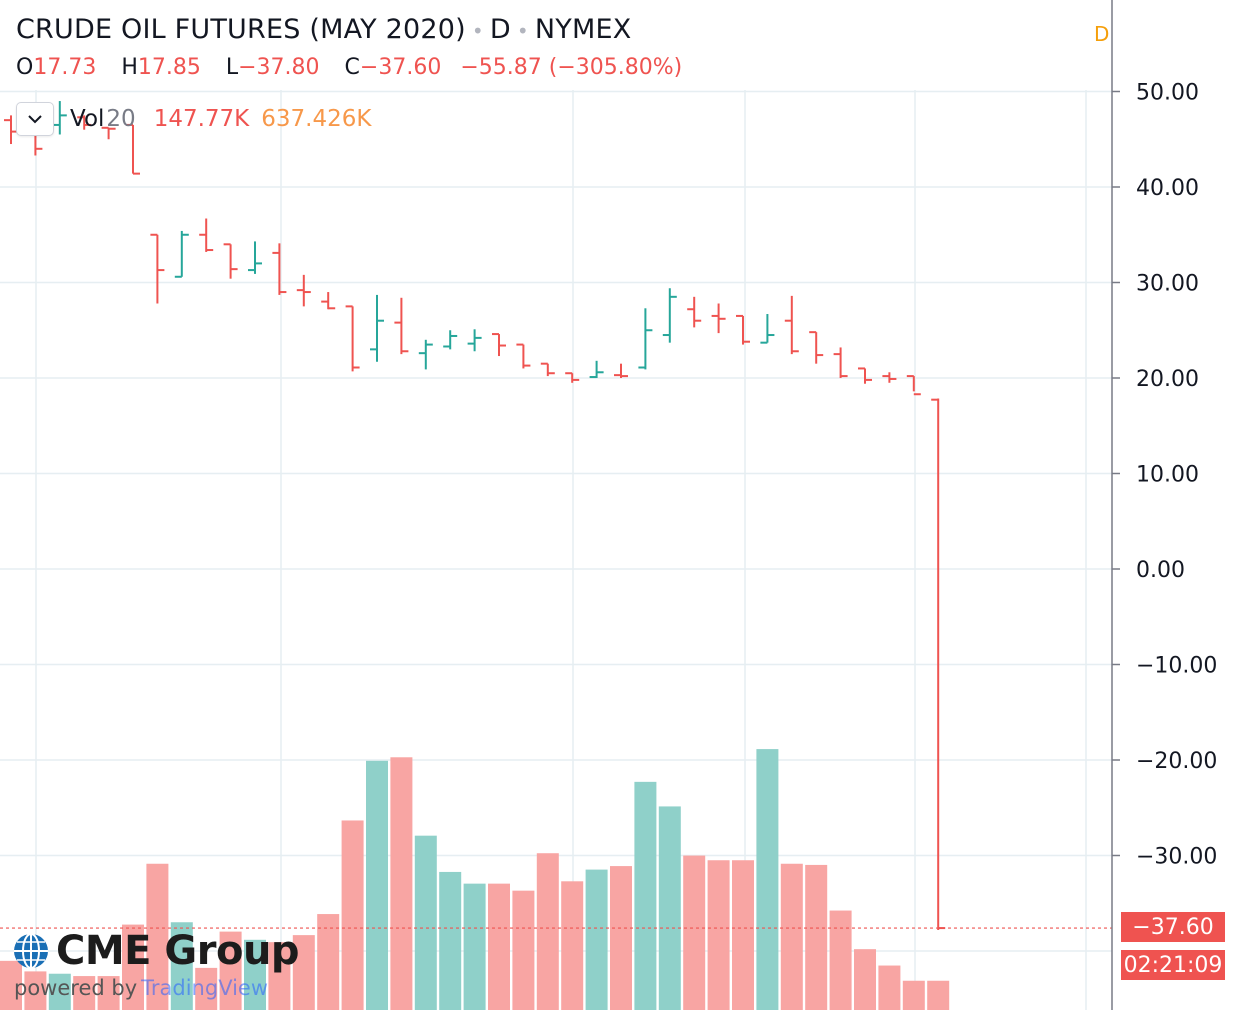 This screenshot has width=1248, height=1010. I want to click on axis-tick-label: −20.00, so click(1176, 761).